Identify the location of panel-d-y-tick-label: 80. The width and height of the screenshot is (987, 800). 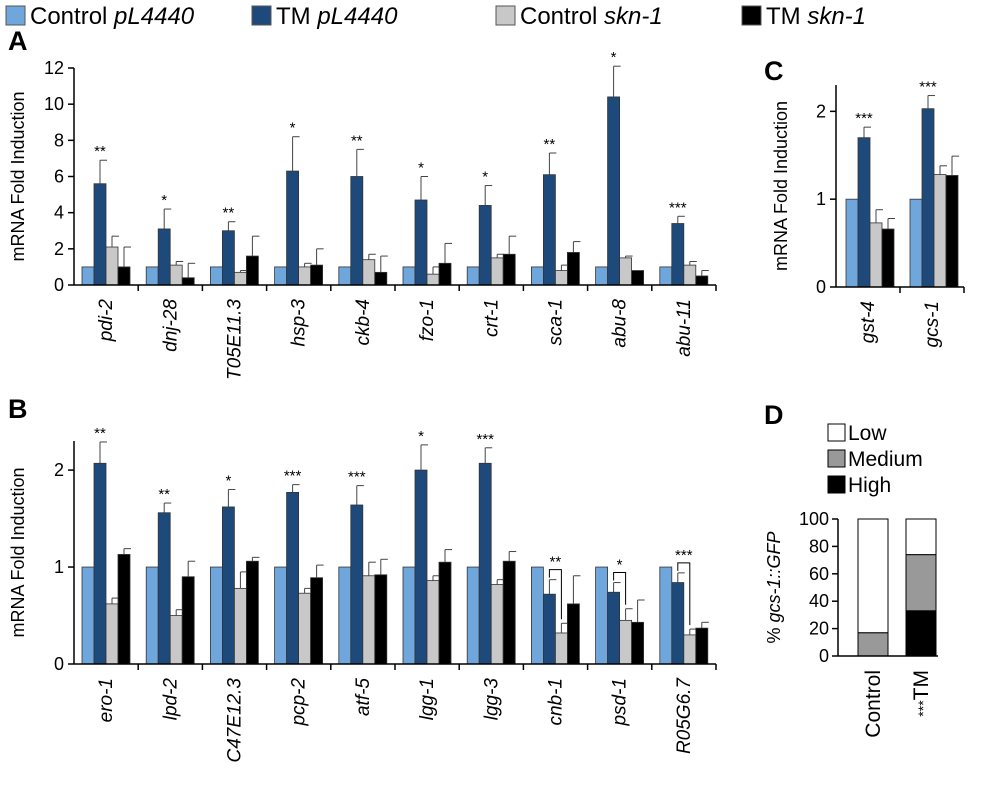
(819, 546).